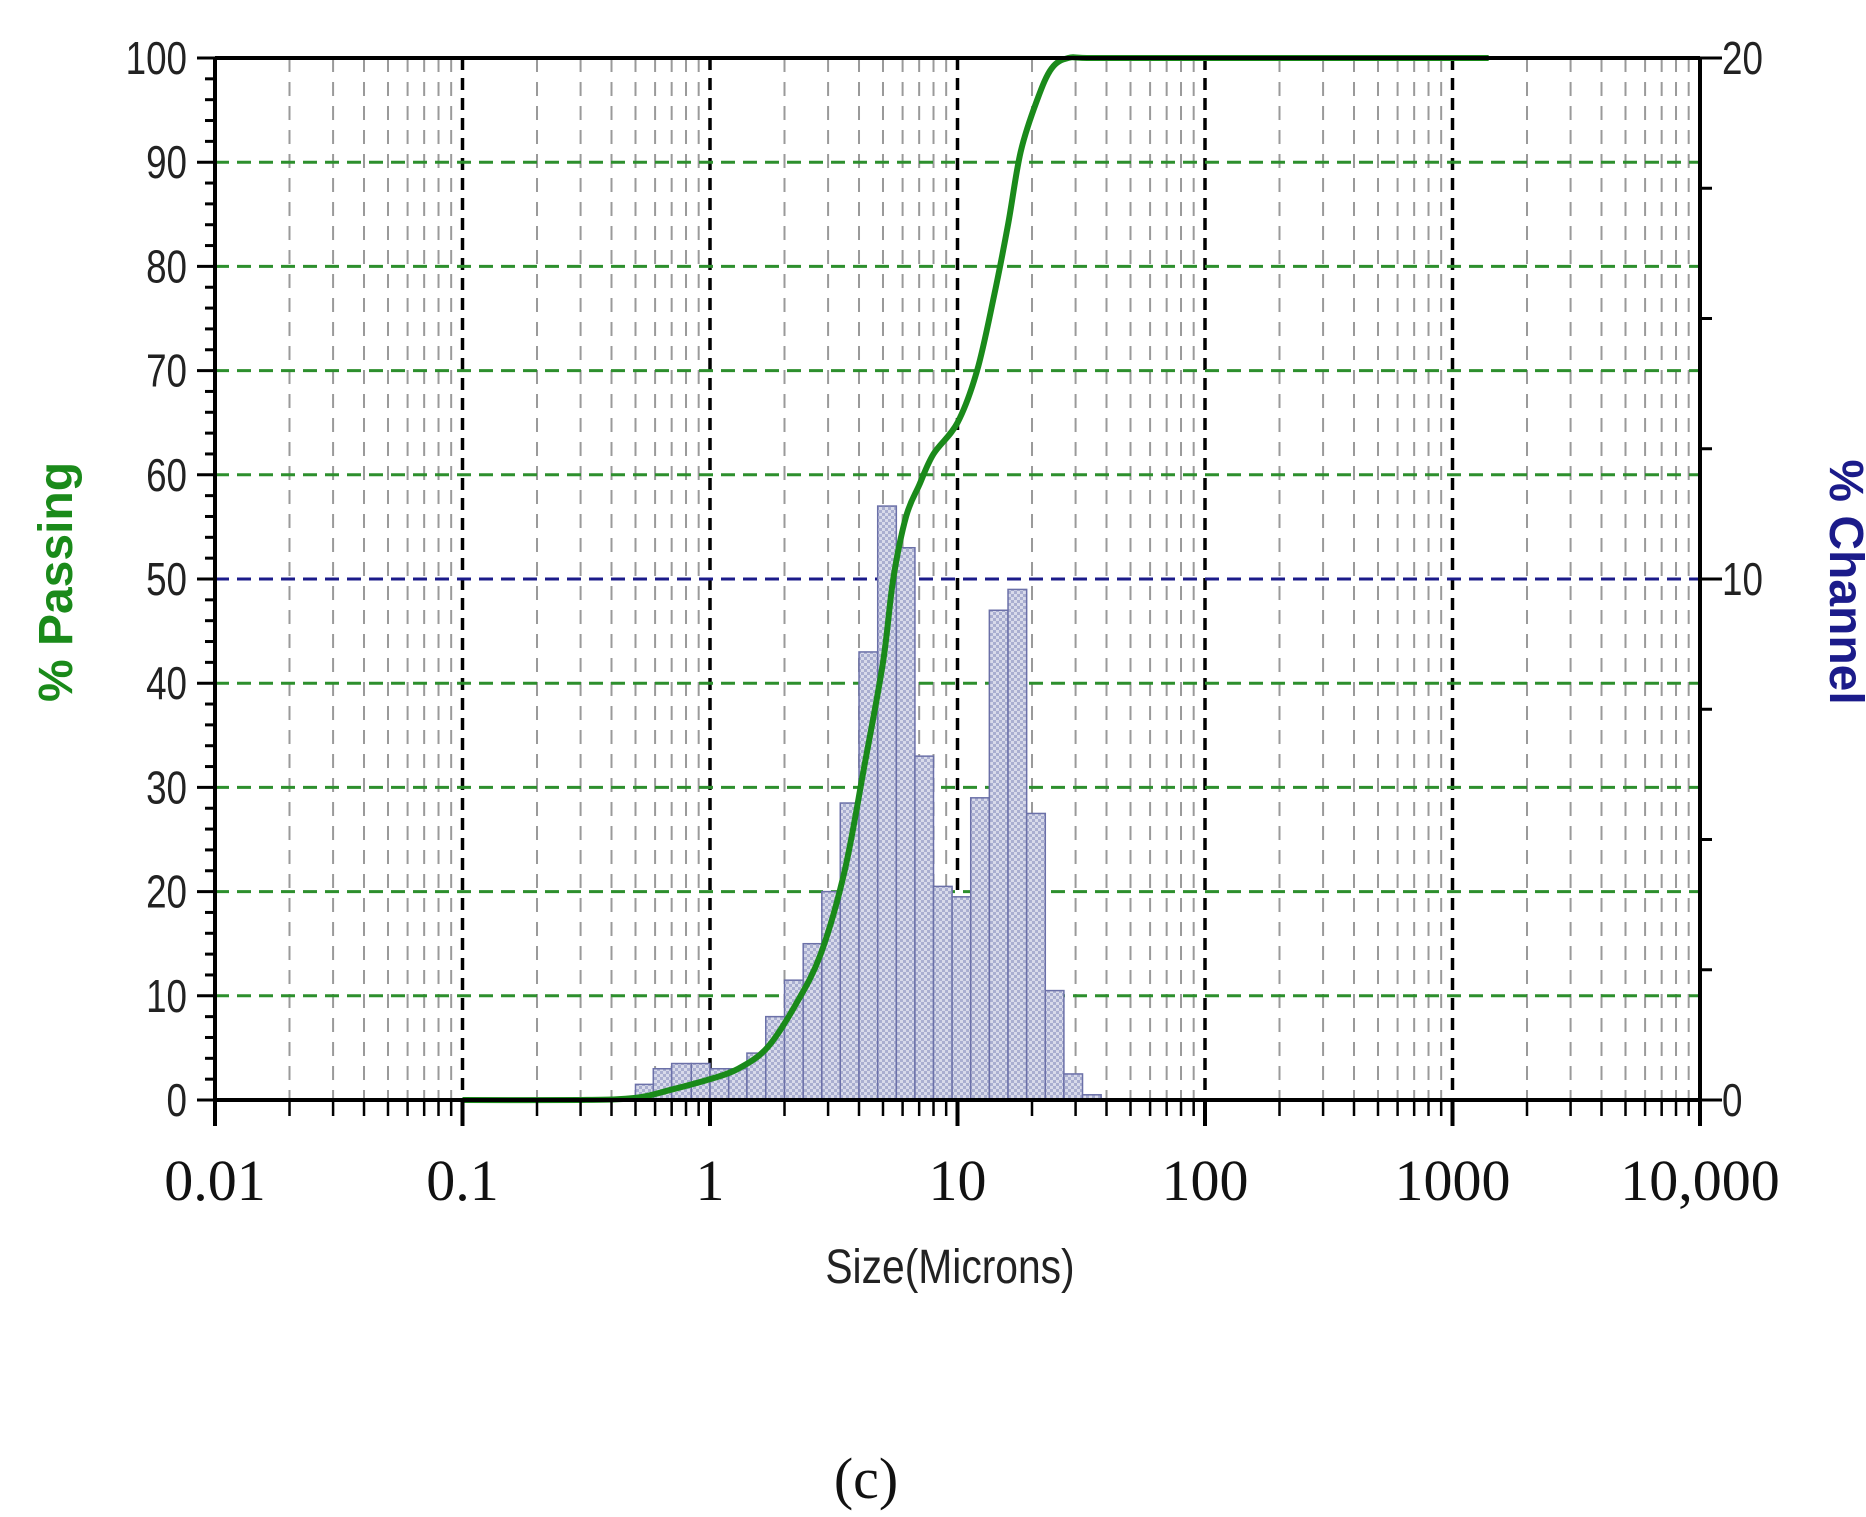  I want to click on left-tick-label: 40, so click(166, 683).